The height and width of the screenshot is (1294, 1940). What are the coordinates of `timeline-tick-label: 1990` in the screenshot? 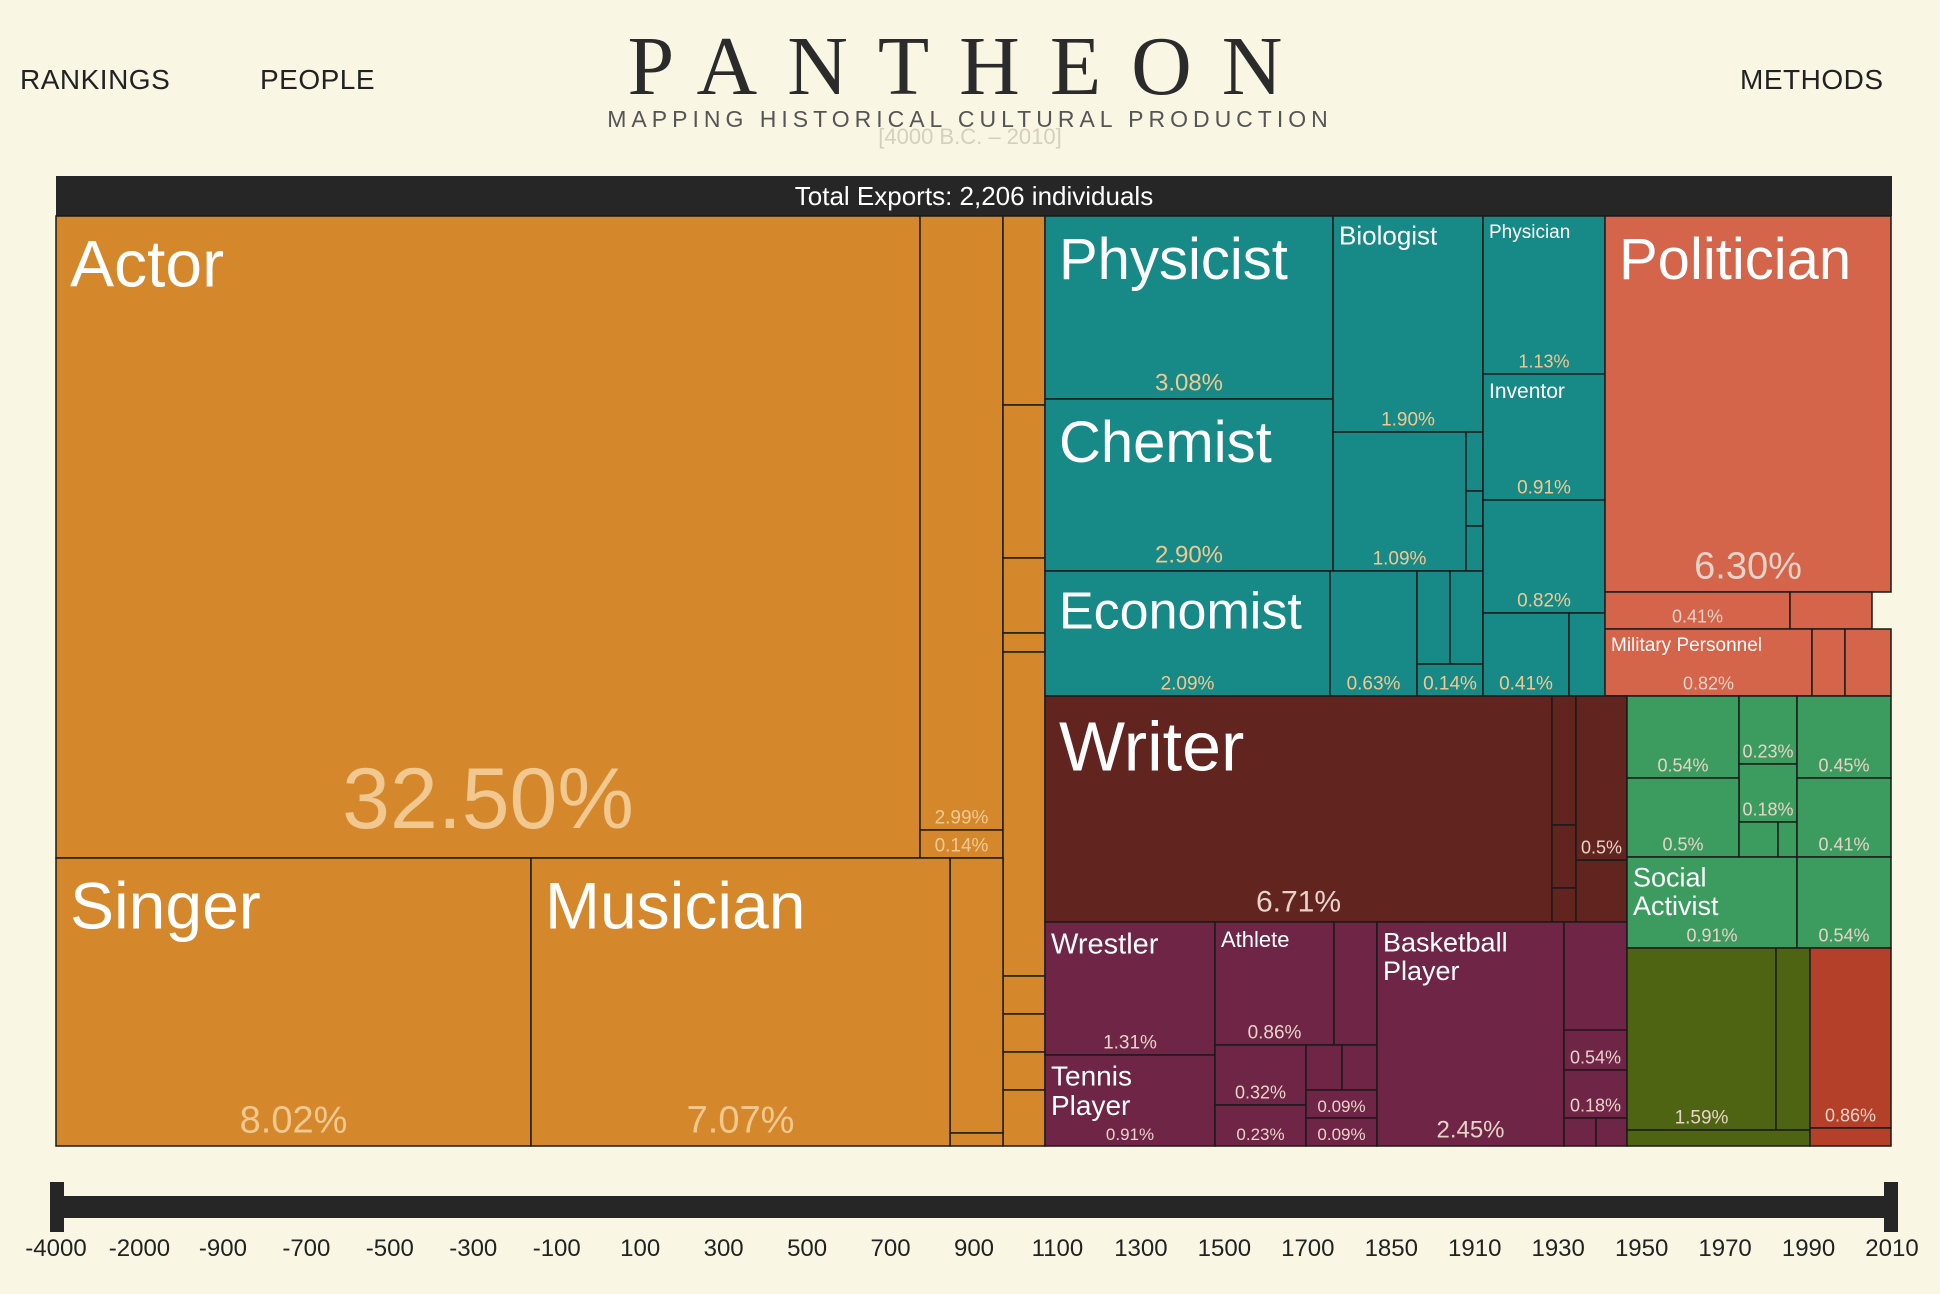 It's located at (1808, 1248).